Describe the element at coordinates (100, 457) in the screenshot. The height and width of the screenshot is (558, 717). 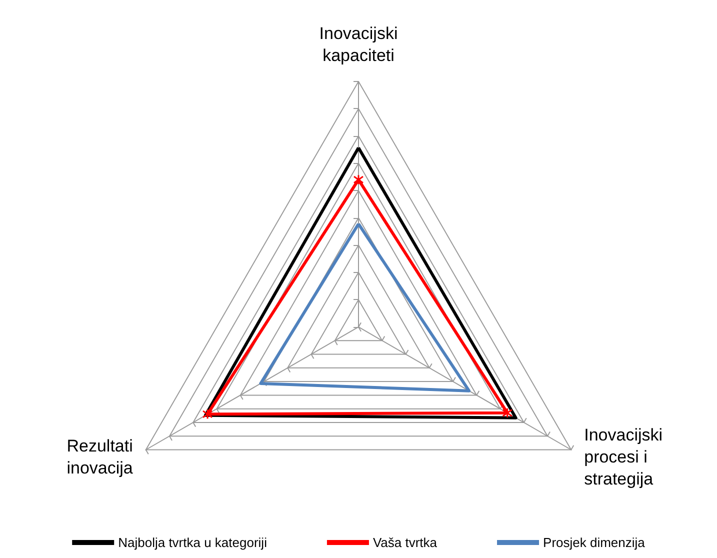
I see `spoke-label: Rezultati inovacija` at that location.